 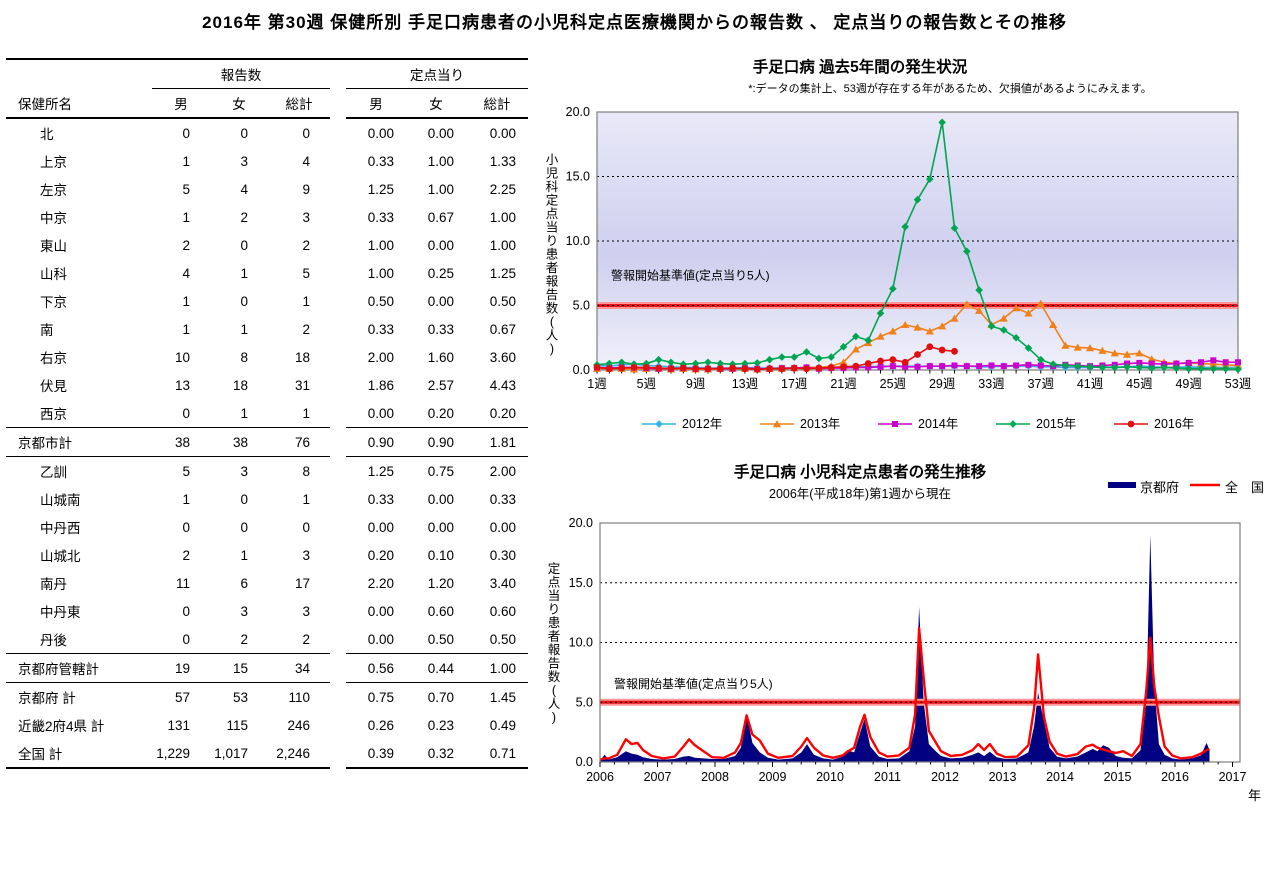 What do you see at coordinates (306, 189) in the screenshot?
I see `report-count: 9` at bounding box center [306, 189].